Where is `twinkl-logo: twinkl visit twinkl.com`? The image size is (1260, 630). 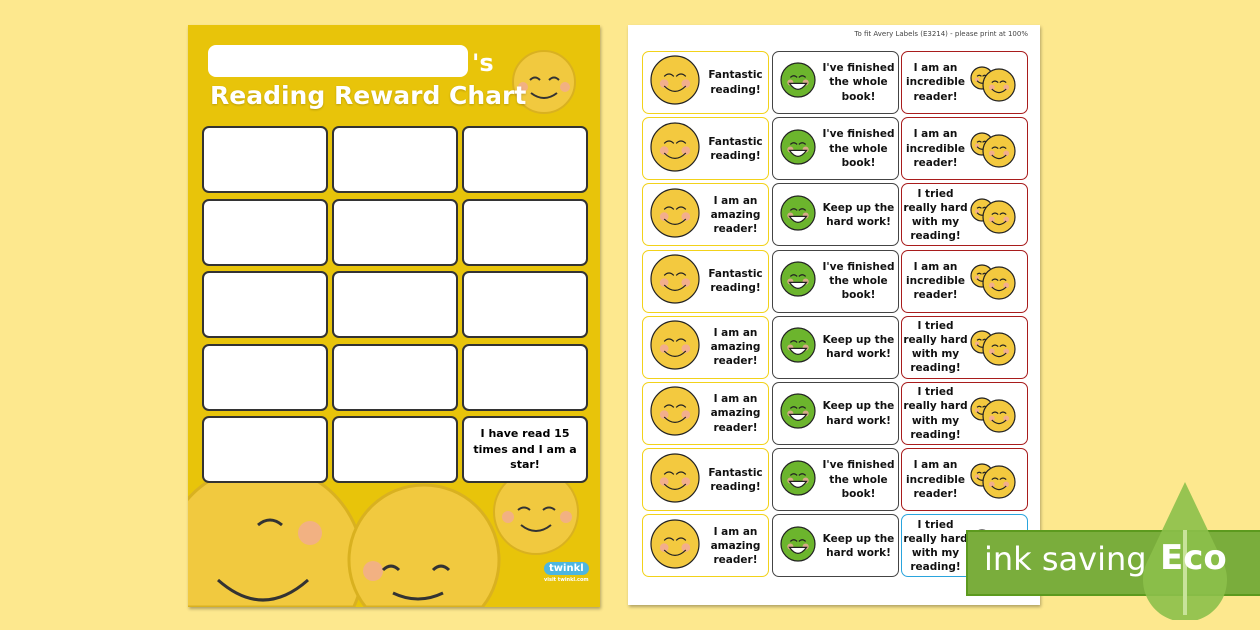 twinkl-logo: twinkl visit twinkl.com is located at coordinates (566, 572).